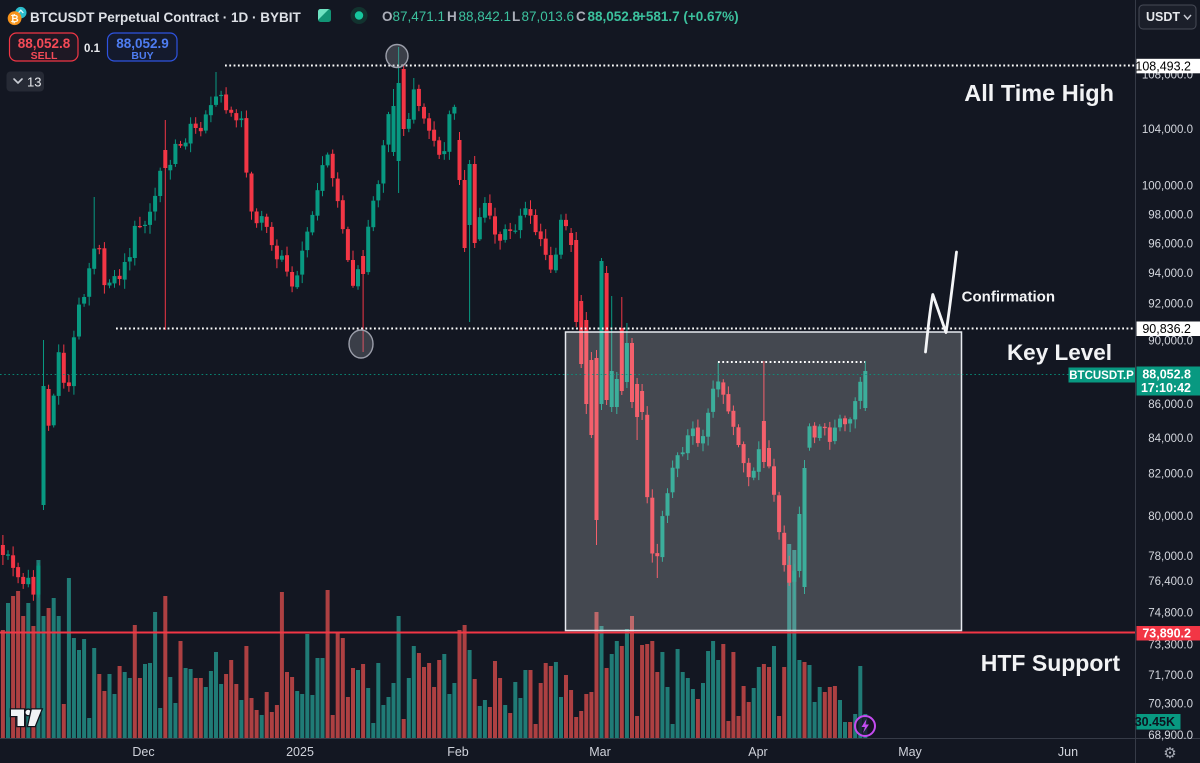 This screenshot has width=1200, height=763. Describe the element at coordinates (92, 49) in the screenshot. I see `svg-text: 0.1` at that location.